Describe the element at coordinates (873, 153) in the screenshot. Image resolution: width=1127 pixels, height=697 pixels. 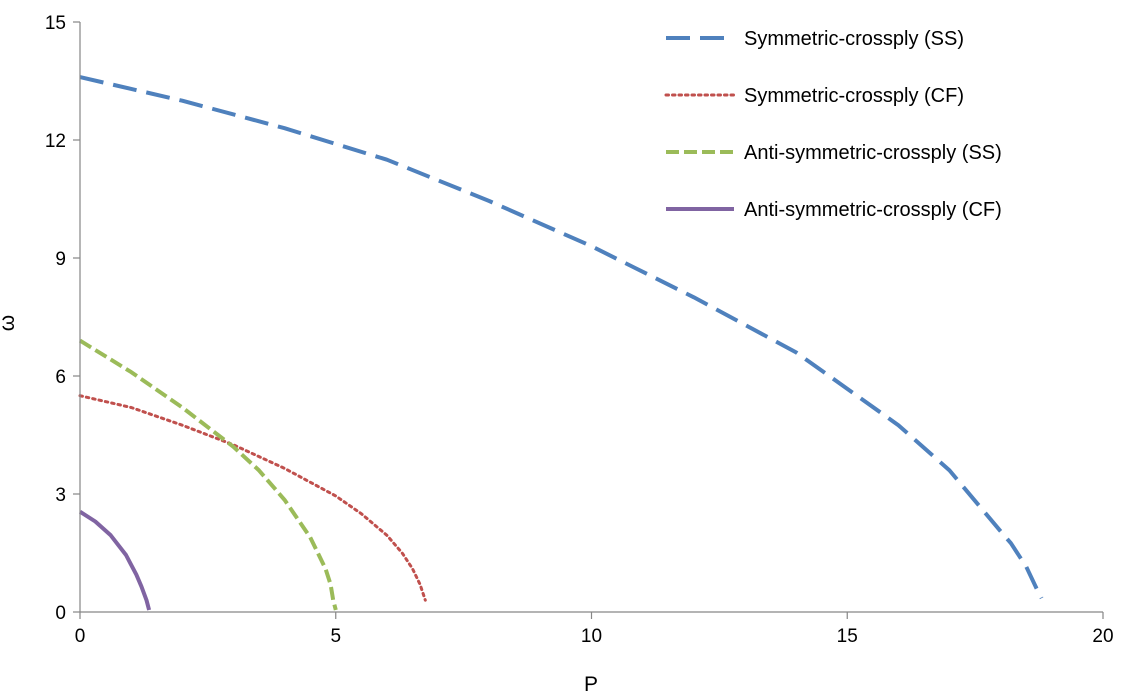
I see `legend-label-3: Anti-symmetric-crossply (SS)` at that location.